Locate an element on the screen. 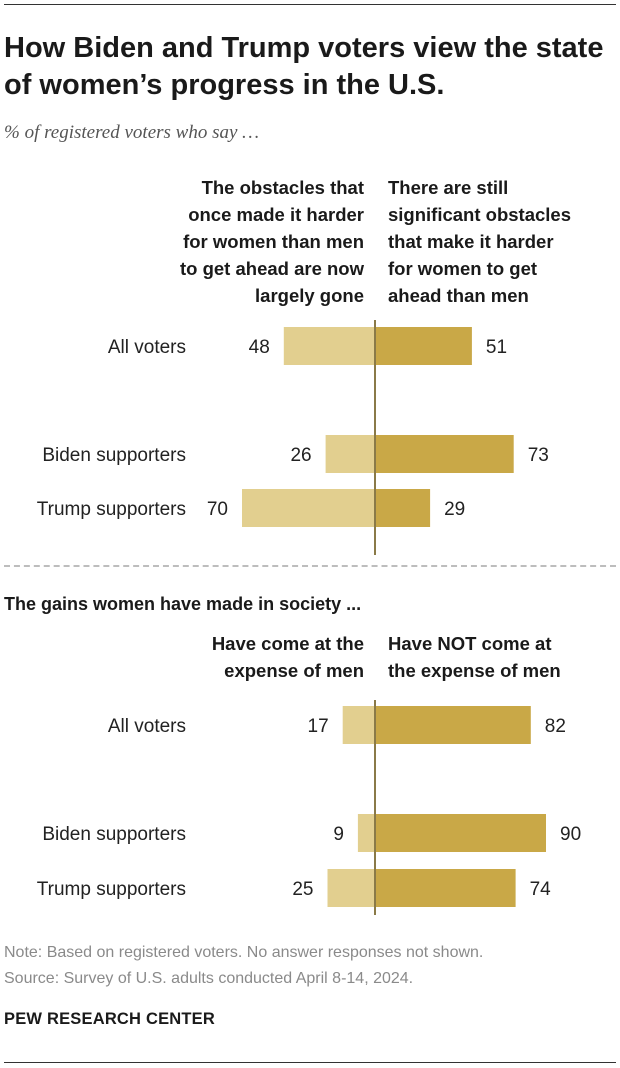 This screenshot has height=1068, width=620. data-label-left: 48 is located at coordinates (259, 347).